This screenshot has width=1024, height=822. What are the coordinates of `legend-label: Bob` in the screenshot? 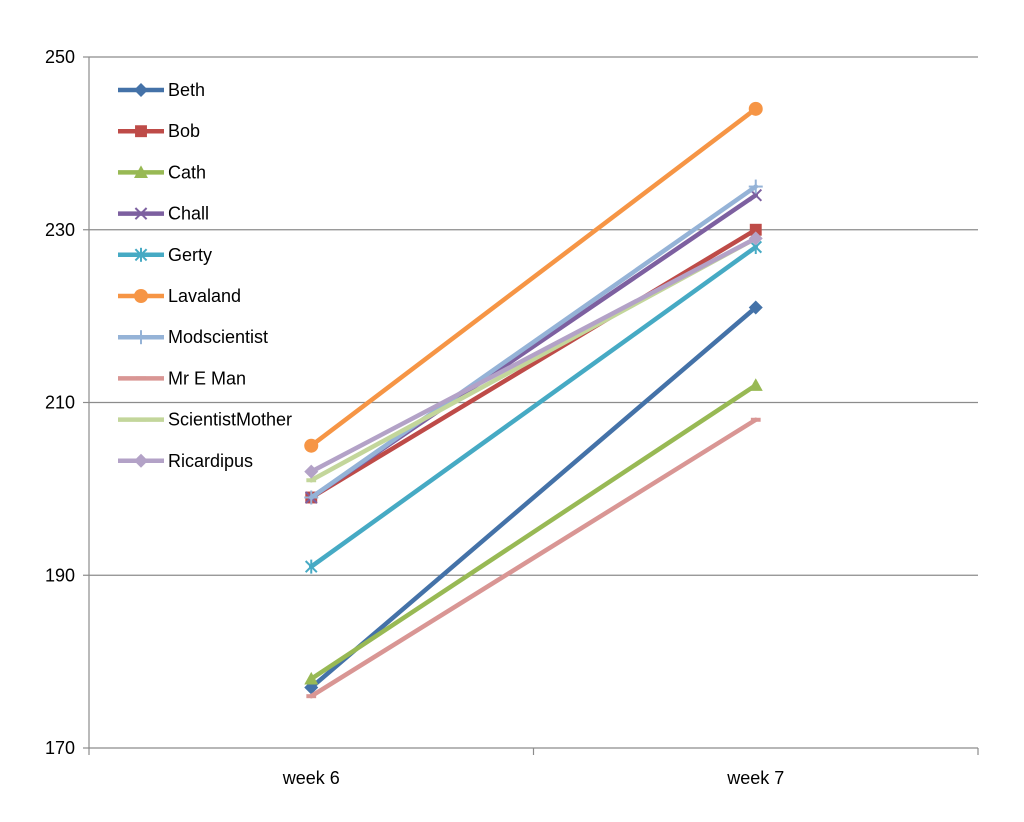 It's located at (184, 131).